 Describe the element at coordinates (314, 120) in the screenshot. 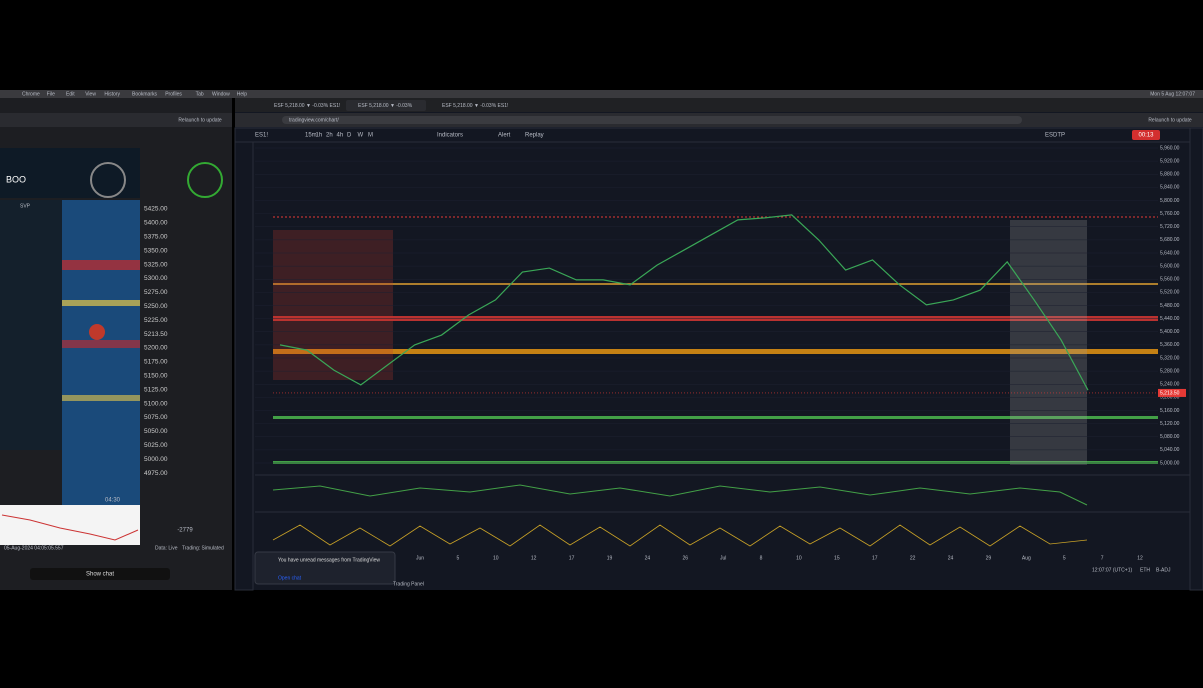

I see `url: tradingview.com/chart/` at that location.